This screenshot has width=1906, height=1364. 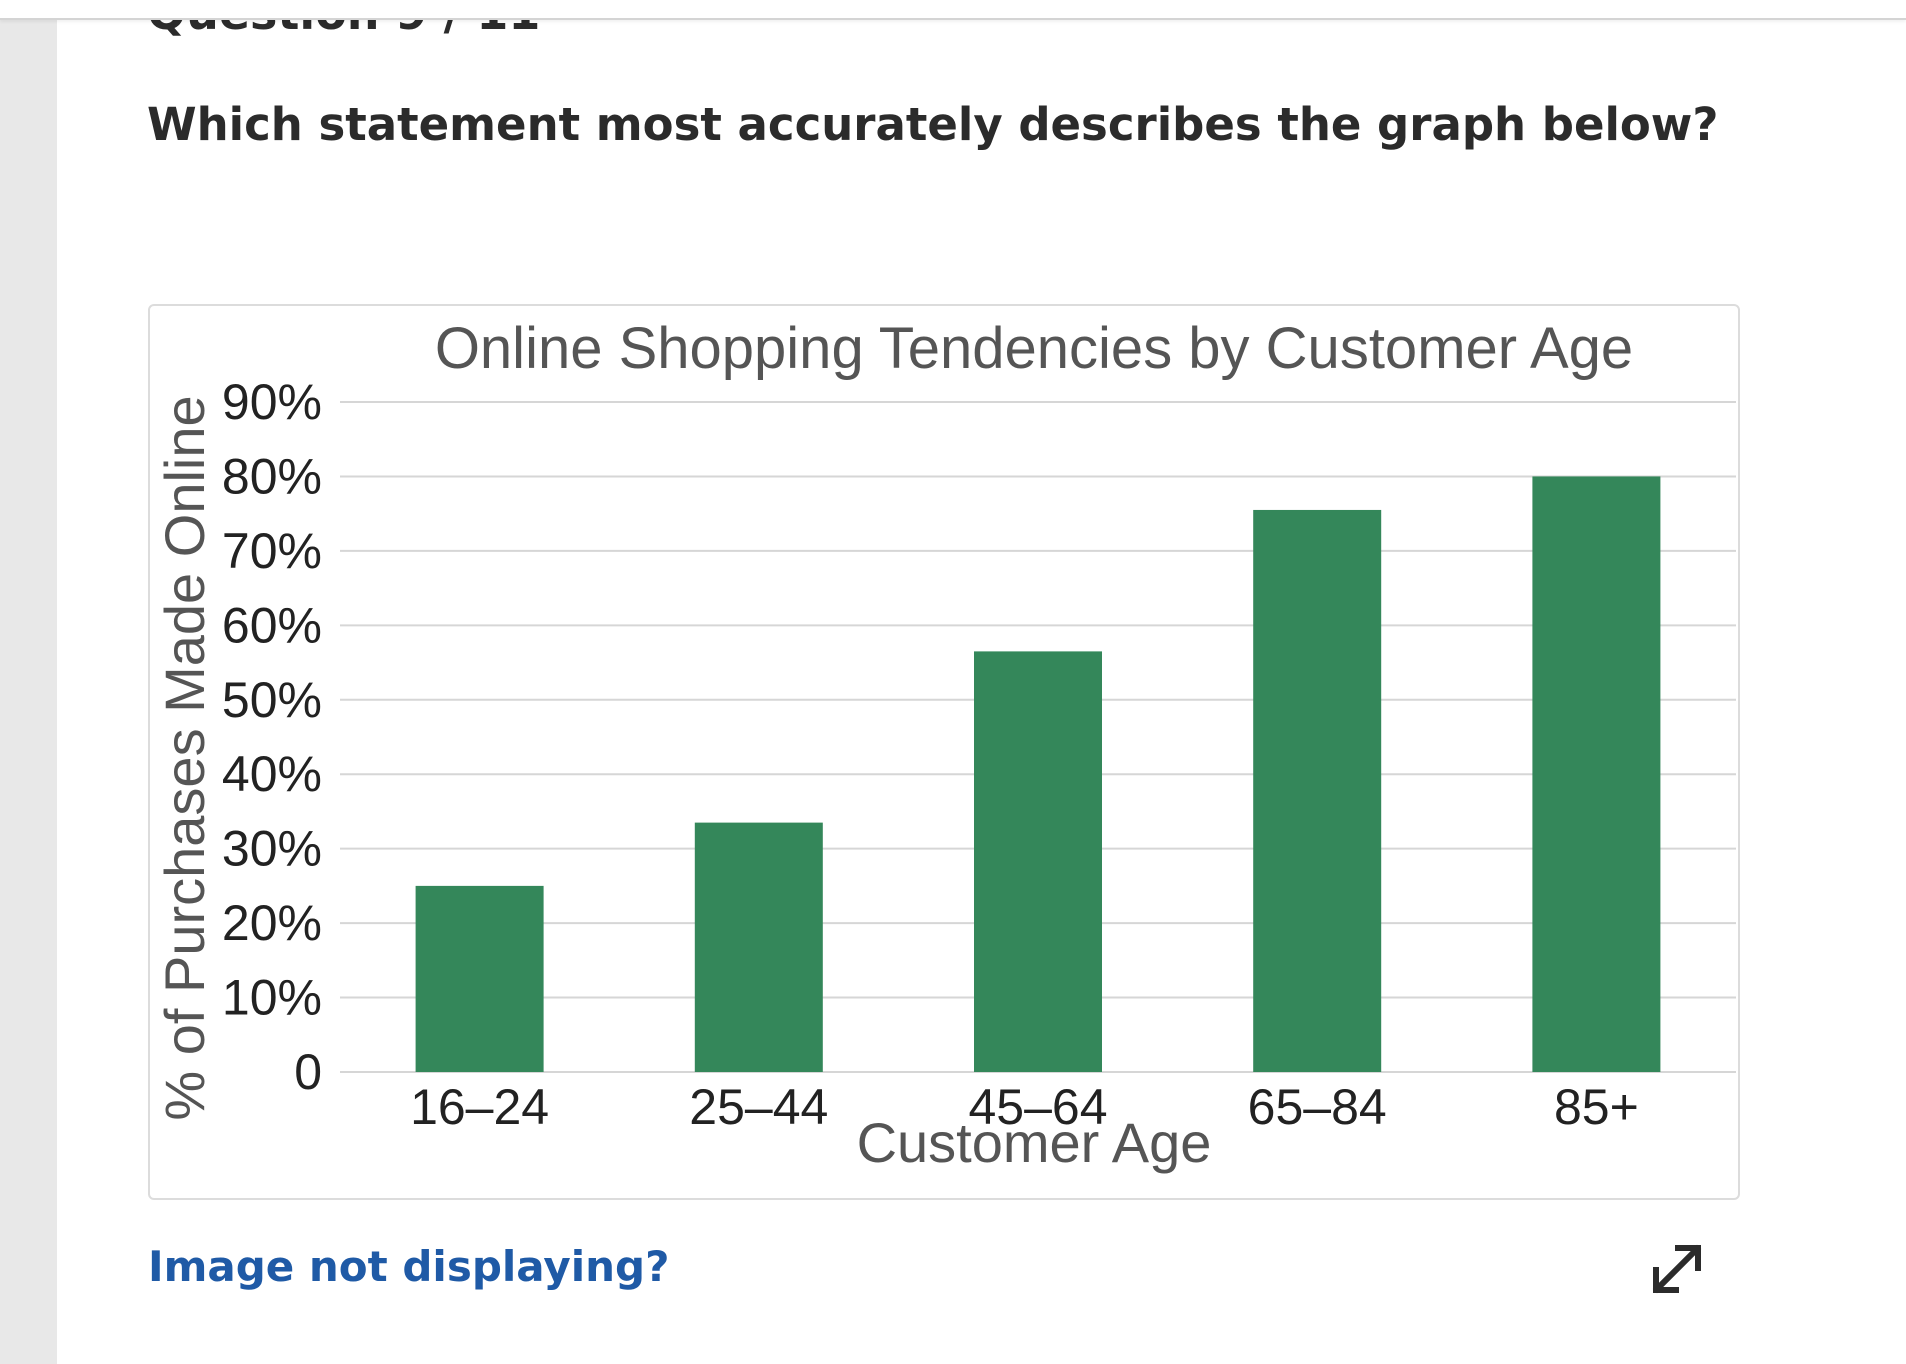 What do you see at coordinates (272, 476) in the screenshot?
I see `y-tick-label: 80%` at bounding box center [272, 476].